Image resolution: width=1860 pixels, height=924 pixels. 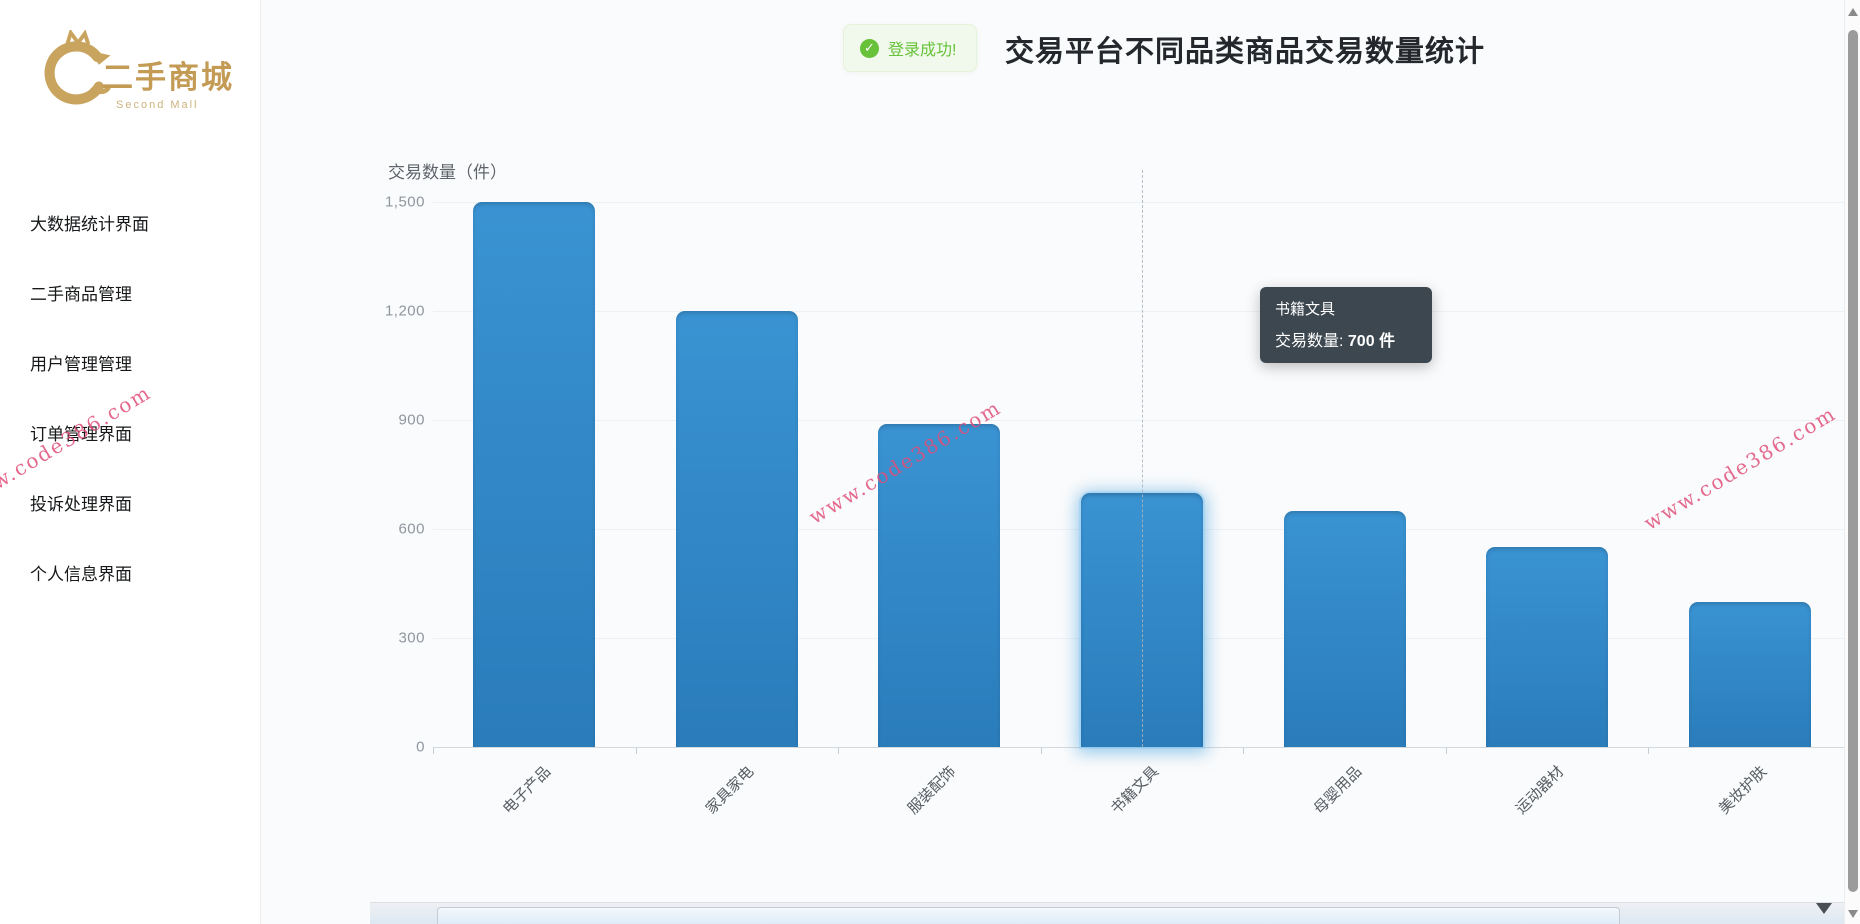 What do you see at coordinates (527, 790) in the screenshot?
I see `x-axis-label: 电子产品` at bounding box center [527, 790].